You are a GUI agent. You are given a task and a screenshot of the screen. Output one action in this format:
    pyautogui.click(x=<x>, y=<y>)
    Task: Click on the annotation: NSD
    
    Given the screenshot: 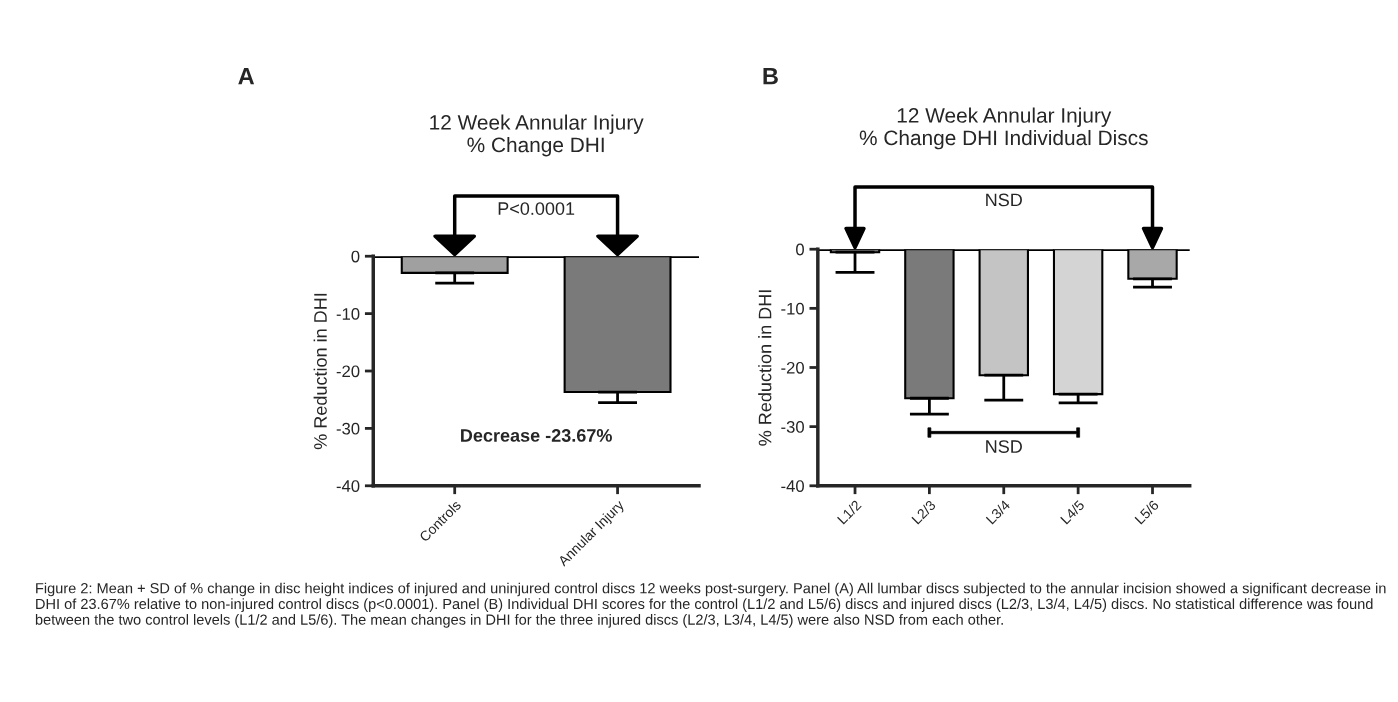 What is the action you would take?
    pyautogui.click(x=1004, y=446)
    